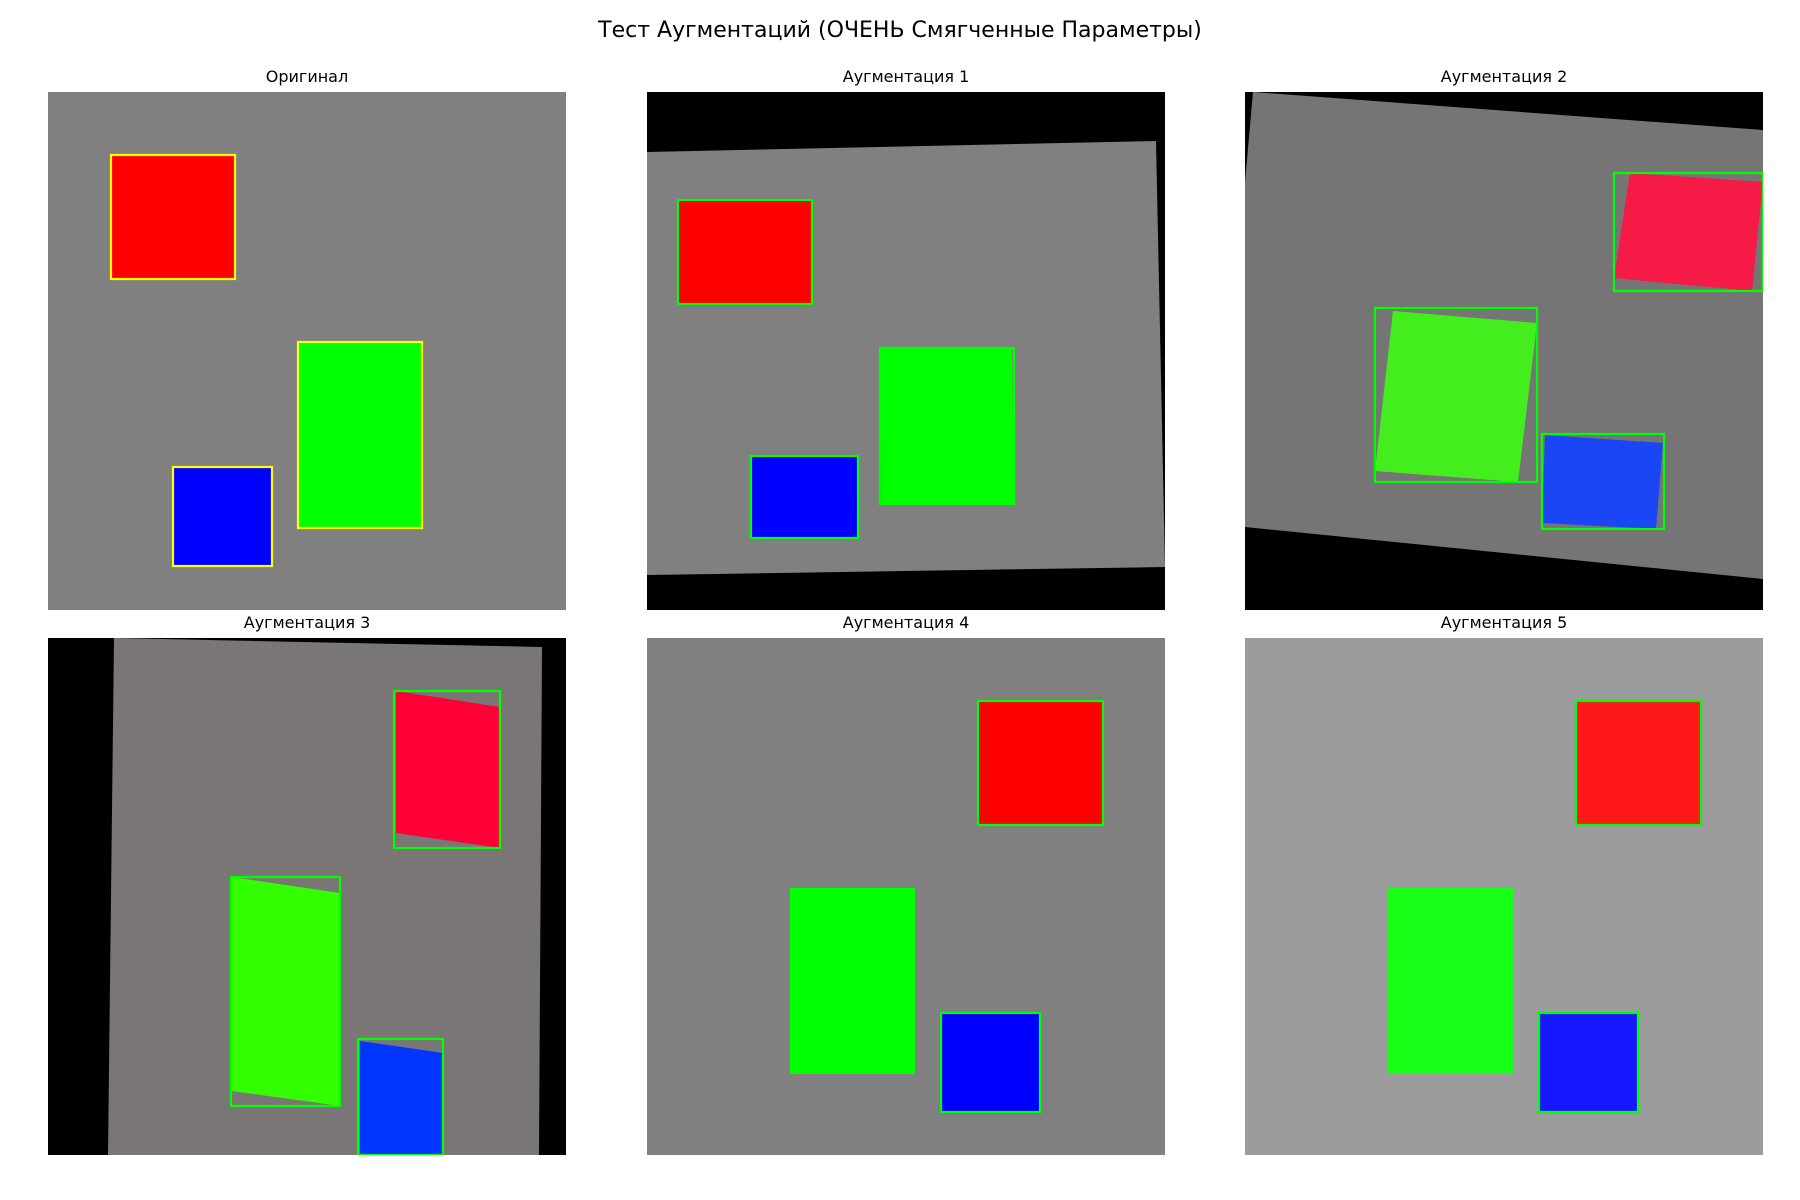 This screenshot has width=1800, height=1200. What do you see at coordinates (307, 76) in the screenshot?
I see `panel-title: Оригинал` at bounding box center [307, 76].